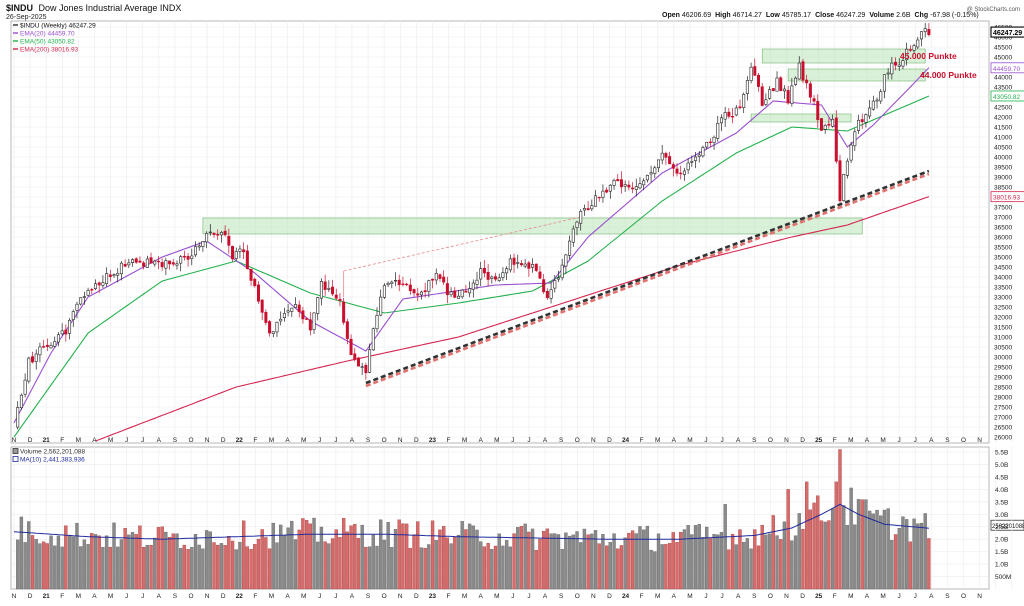  I want to click on x-tick-label: A, so click(674, 440).